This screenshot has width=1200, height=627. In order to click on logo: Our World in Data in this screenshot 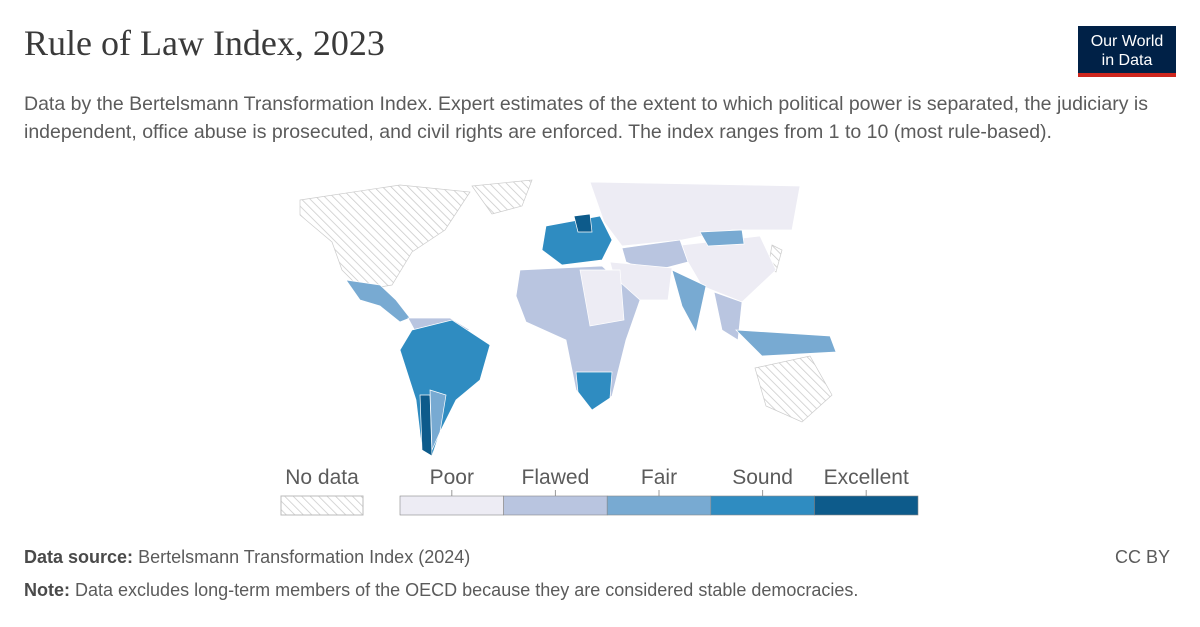, I will do `click(1127, 51)`.